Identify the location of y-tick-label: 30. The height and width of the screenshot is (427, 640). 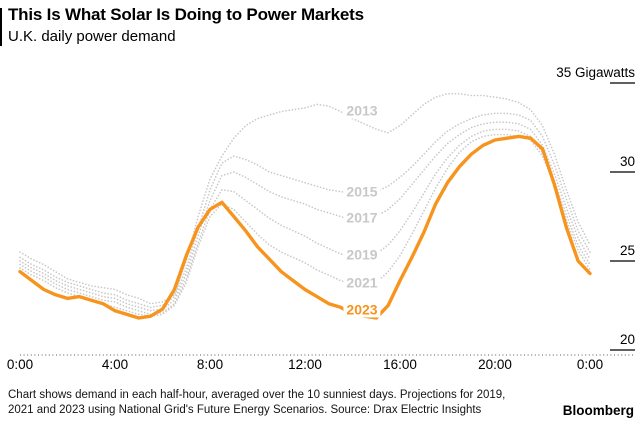
(625, 161).